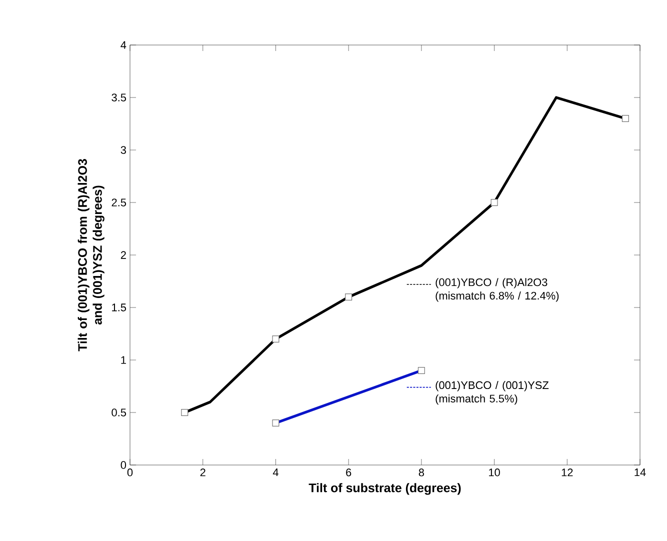 Image resolution: width=667 pixels, height=541 pixels. Describe the element at coordinates (640, 472) in the screenshot. I see `x-tick-label: 14` at that location.